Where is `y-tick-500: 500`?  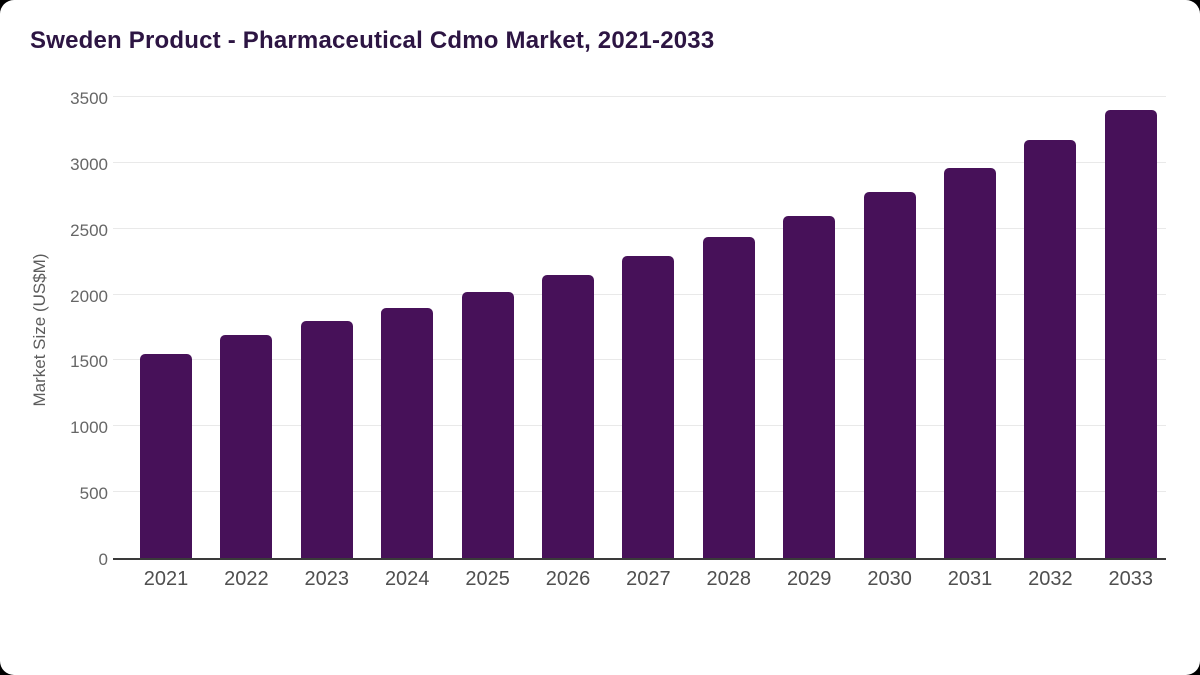 y-tick-500: 500 is located at coordinates (93, 494).